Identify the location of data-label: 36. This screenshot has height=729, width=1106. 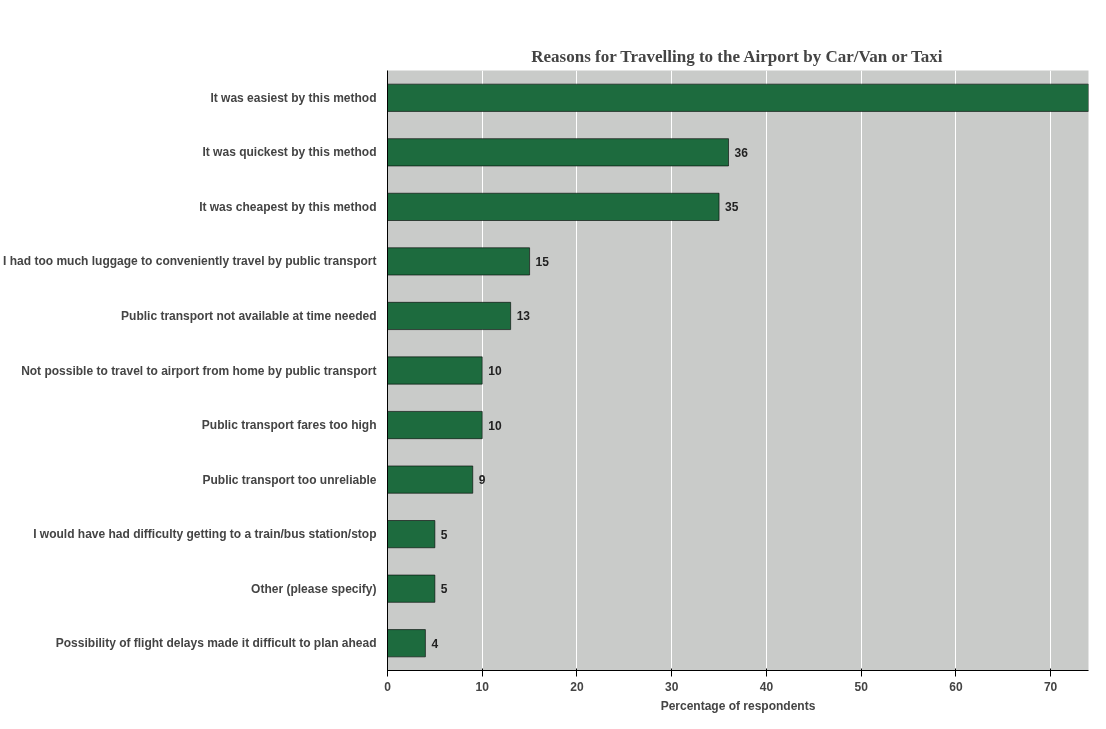
(741, 152).